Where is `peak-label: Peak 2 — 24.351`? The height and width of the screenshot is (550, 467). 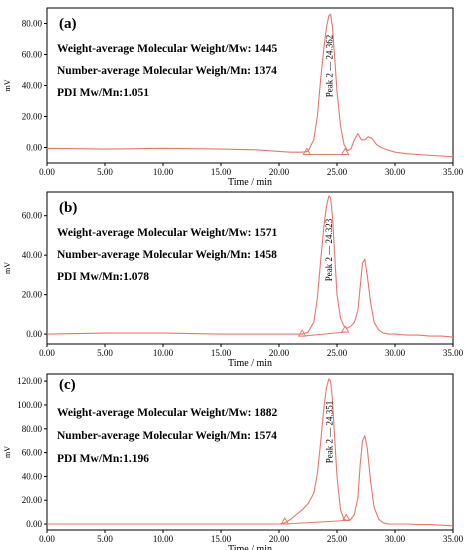
peak-label: Peak 2 — 24.351 is located at coordinates (329, 432).